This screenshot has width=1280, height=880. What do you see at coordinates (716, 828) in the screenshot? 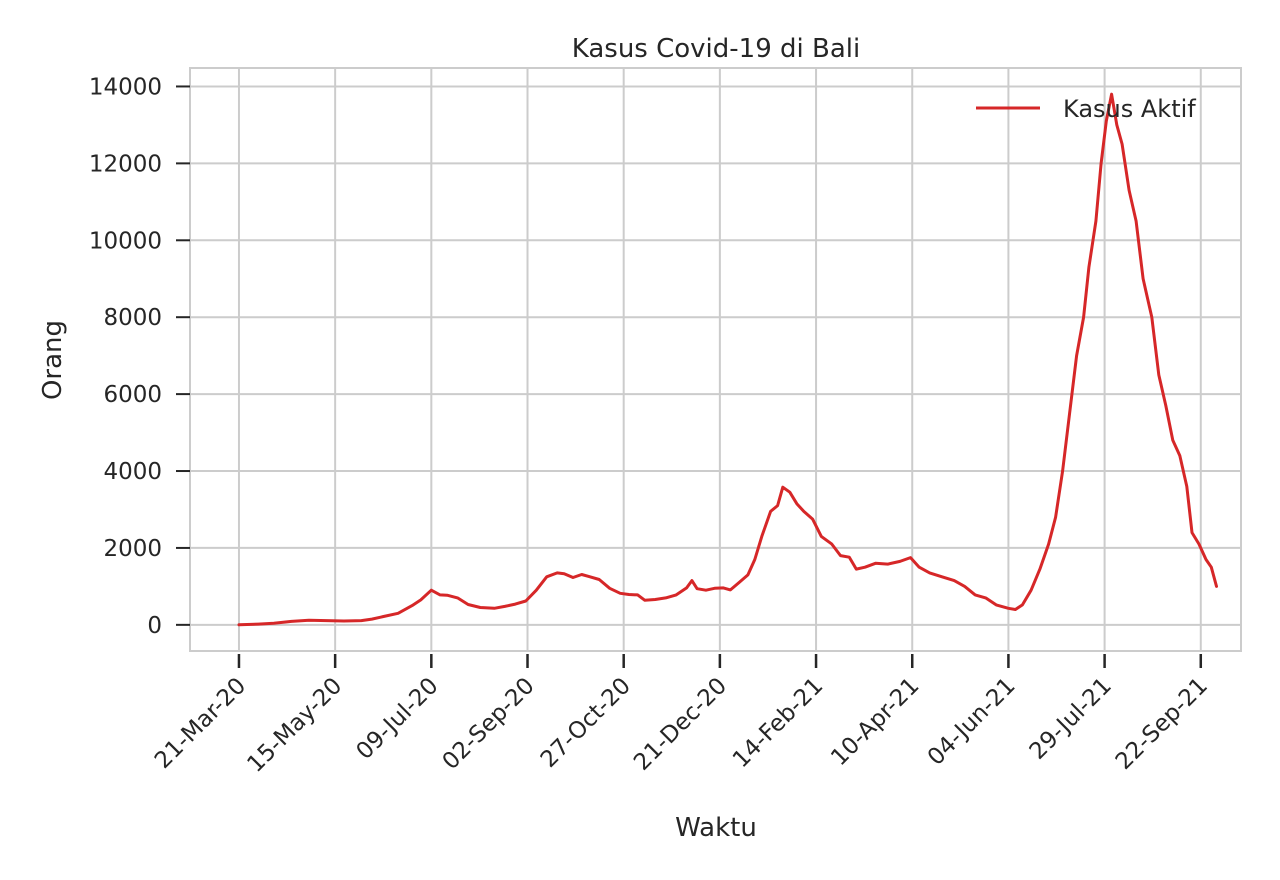
I see `x-axis-title: Waktu` at bounding box center [716, 828].